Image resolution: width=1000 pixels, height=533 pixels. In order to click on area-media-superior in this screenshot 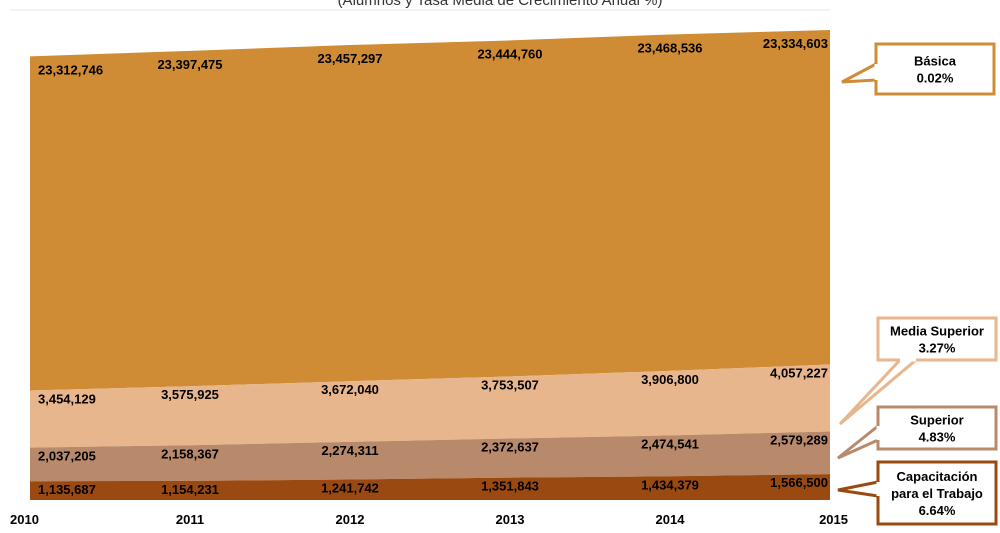, I will do `click(430, 406)`.